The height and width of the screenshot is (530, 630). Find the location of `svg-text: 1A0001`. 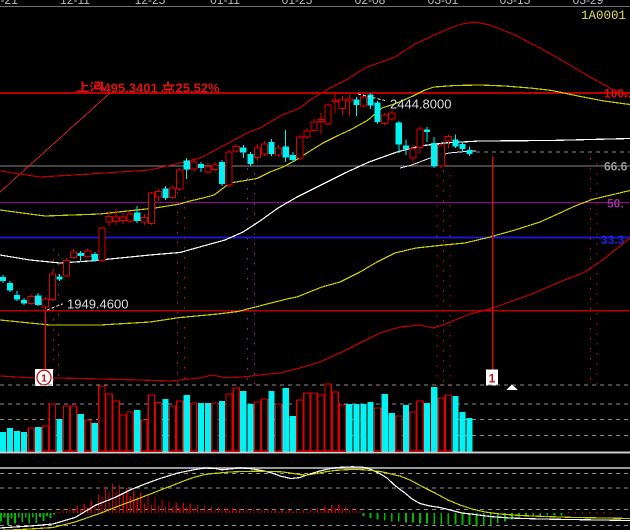

svg-text: 1A0001 is located at coordinates (603, 16).